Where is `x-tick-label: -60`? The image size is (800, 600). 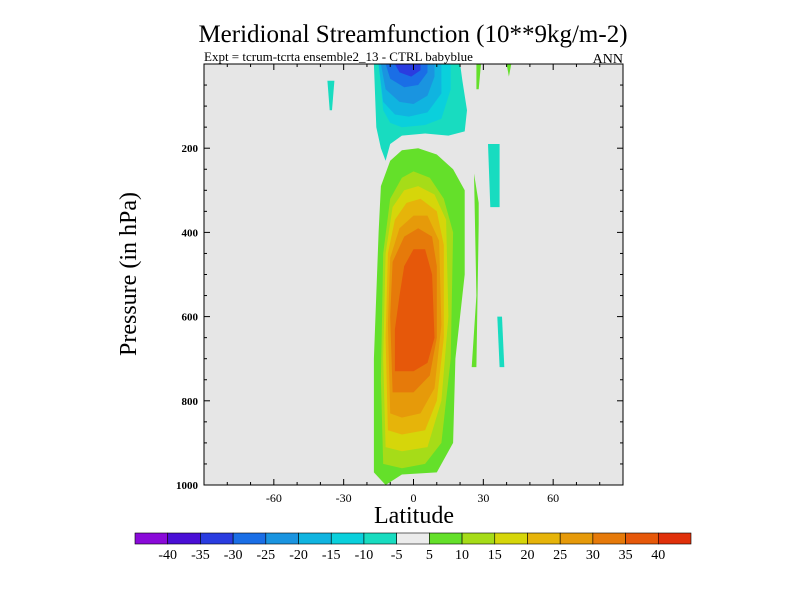
x-tick-label: -60 is located at coordinates (274, 498).